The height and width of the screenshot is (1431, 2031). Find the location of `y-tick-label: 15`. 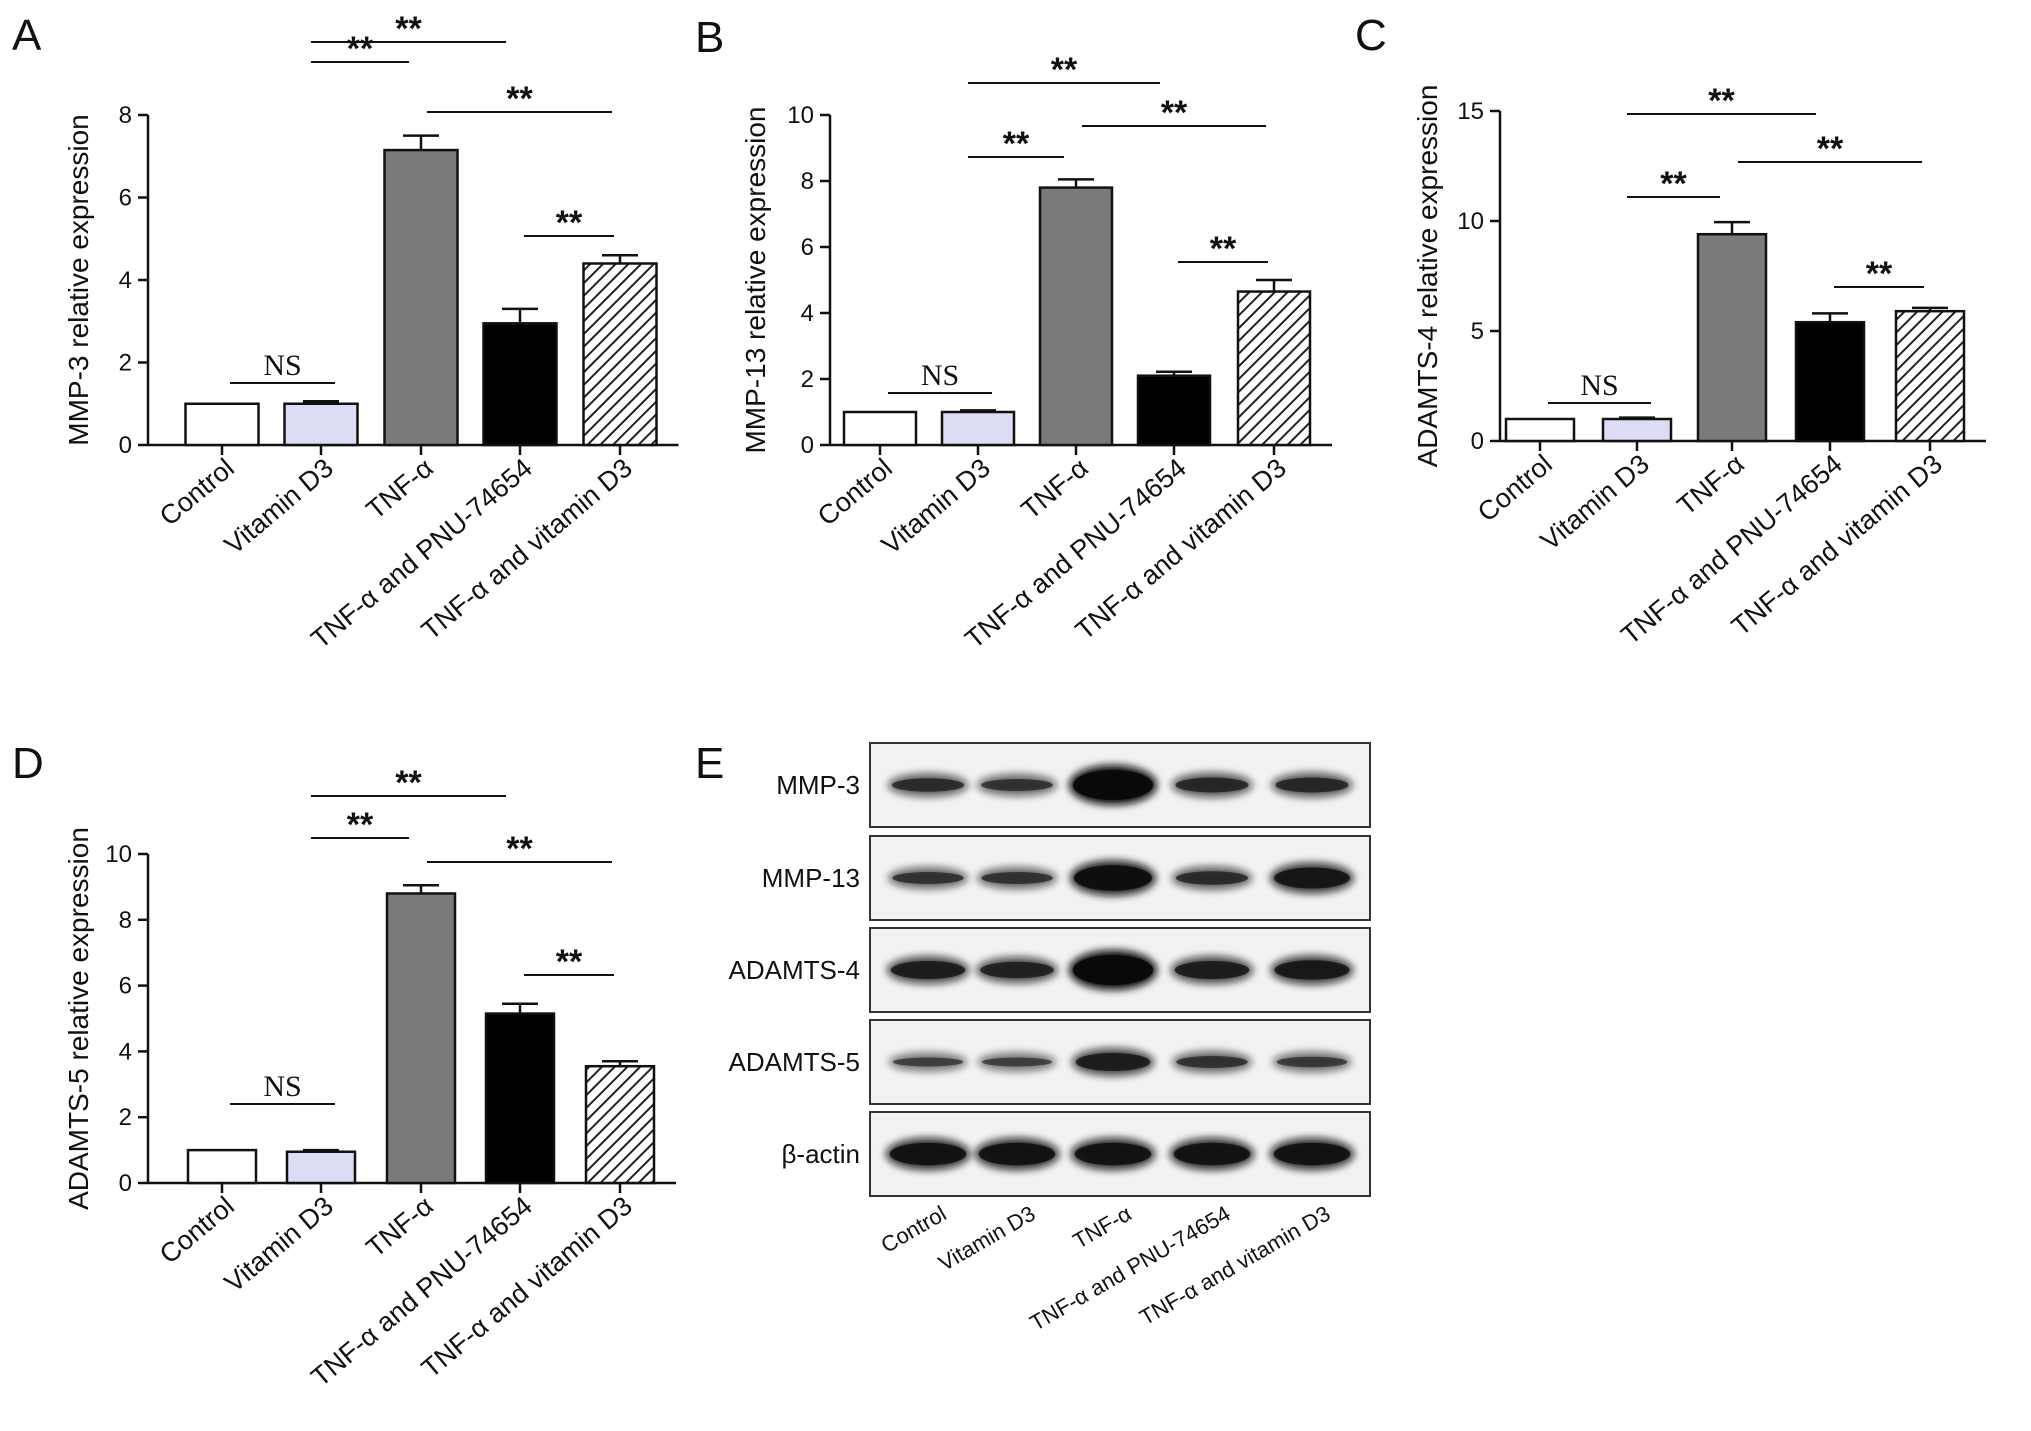

y-tick-label: 15 is located at coordinates (1470, 111).